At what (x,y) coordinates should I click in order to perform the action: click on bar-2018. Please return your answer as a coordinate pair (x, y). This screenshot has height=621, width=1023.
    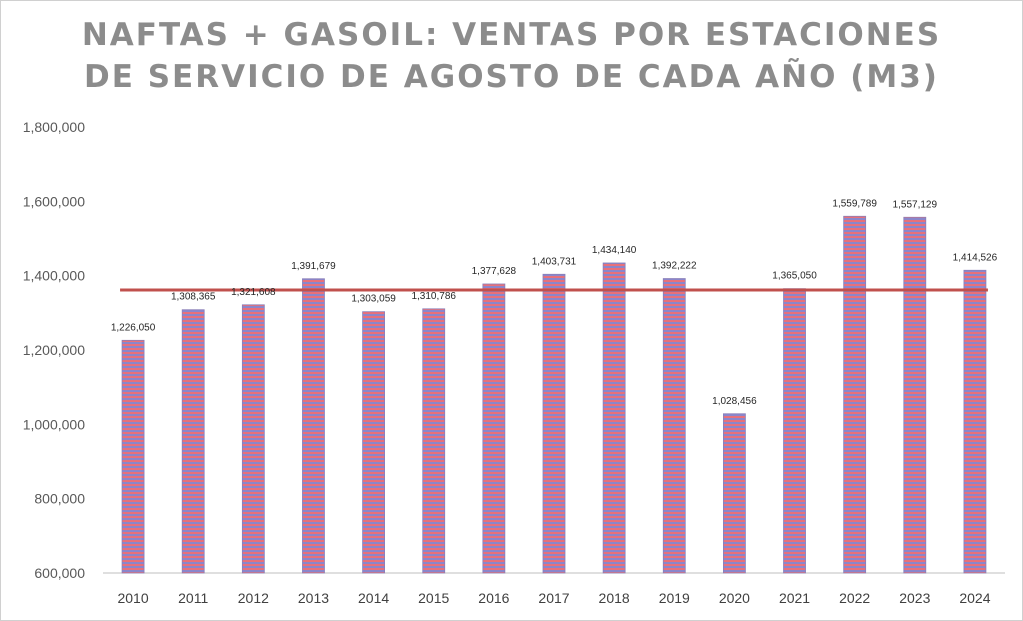
    Looking at the image, I should click on (614, 418).